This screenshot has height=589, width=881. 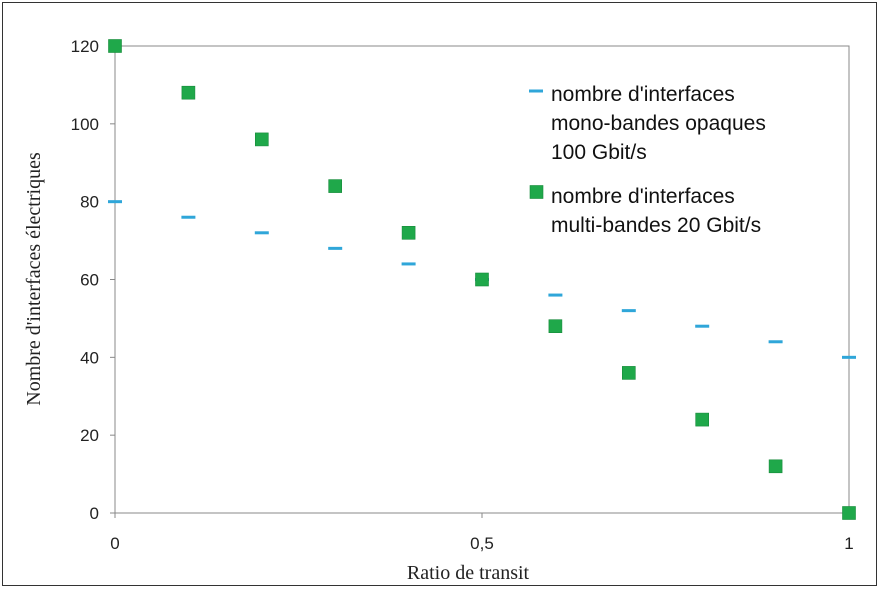 I want to click on x-tick-label: 0,5, so click(x=482, y=543).